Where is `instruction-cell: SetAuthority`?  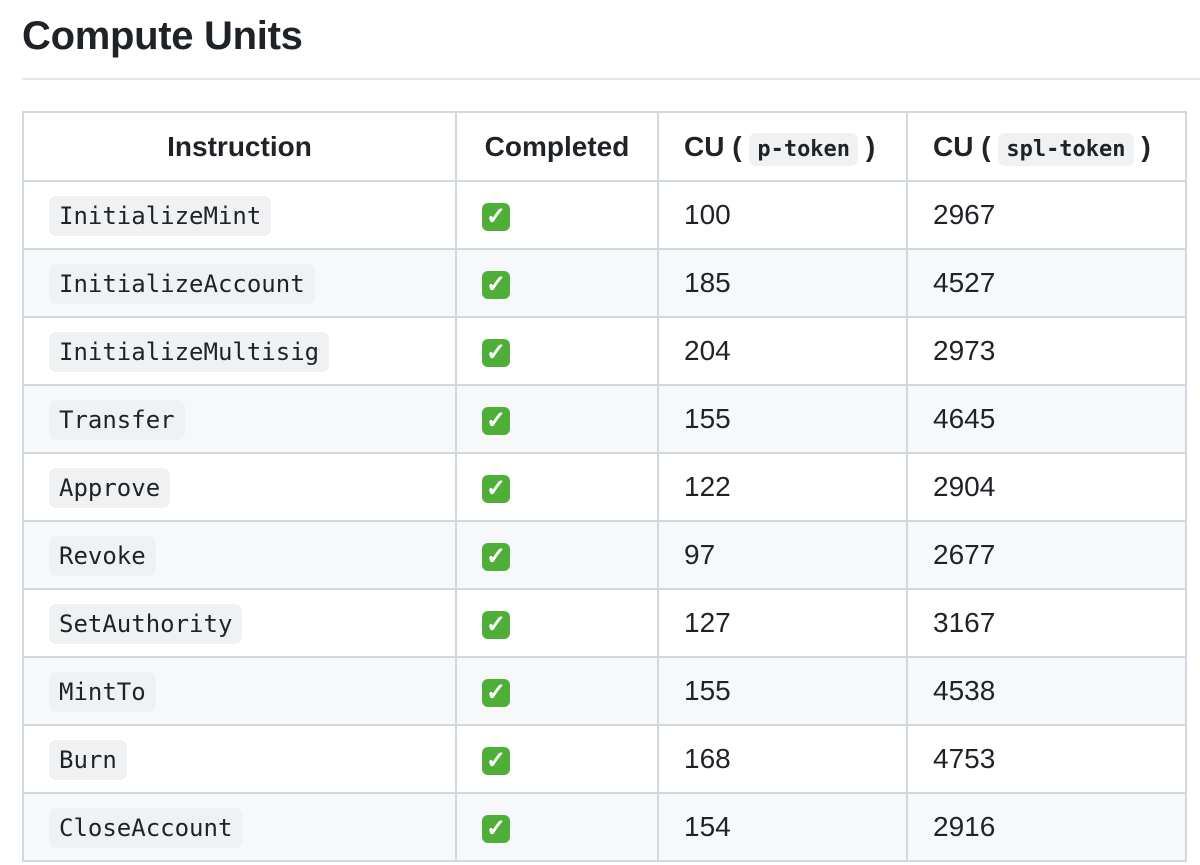 instruction-cell: SetAuthority is located at coordinates (239, 623).